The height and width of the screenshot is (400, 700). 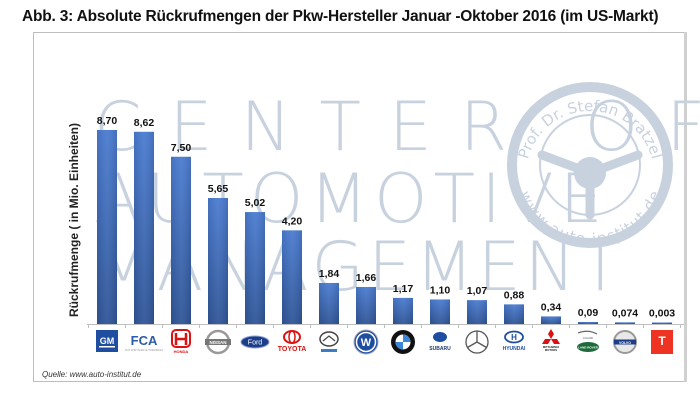 What do you see at coordinates (292, 221) in the screenshot?
I see `data-label: 4,20` at bounding box center [292, 221].